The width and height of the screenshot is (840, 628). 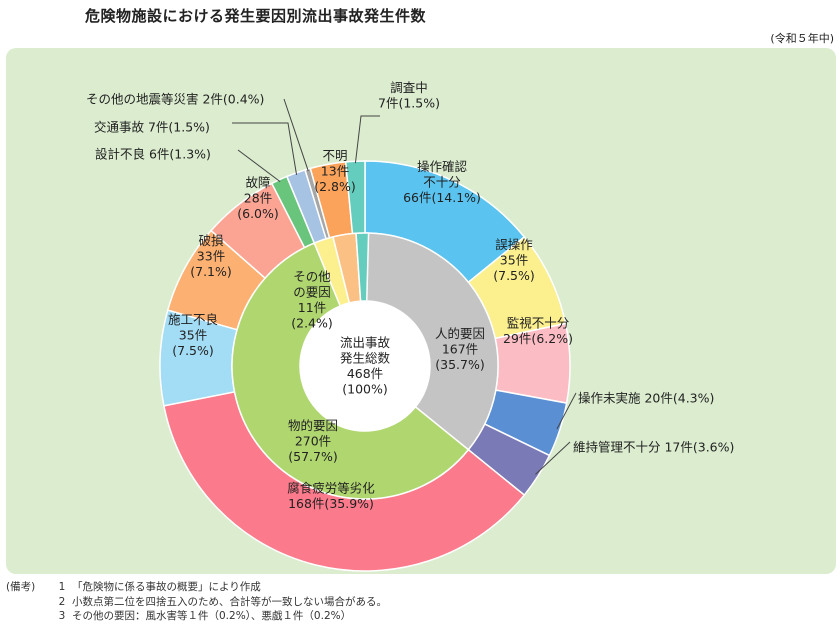 I want to click on outer-label: 交通事故 7件(1.5%), so click(x=152, y=126).